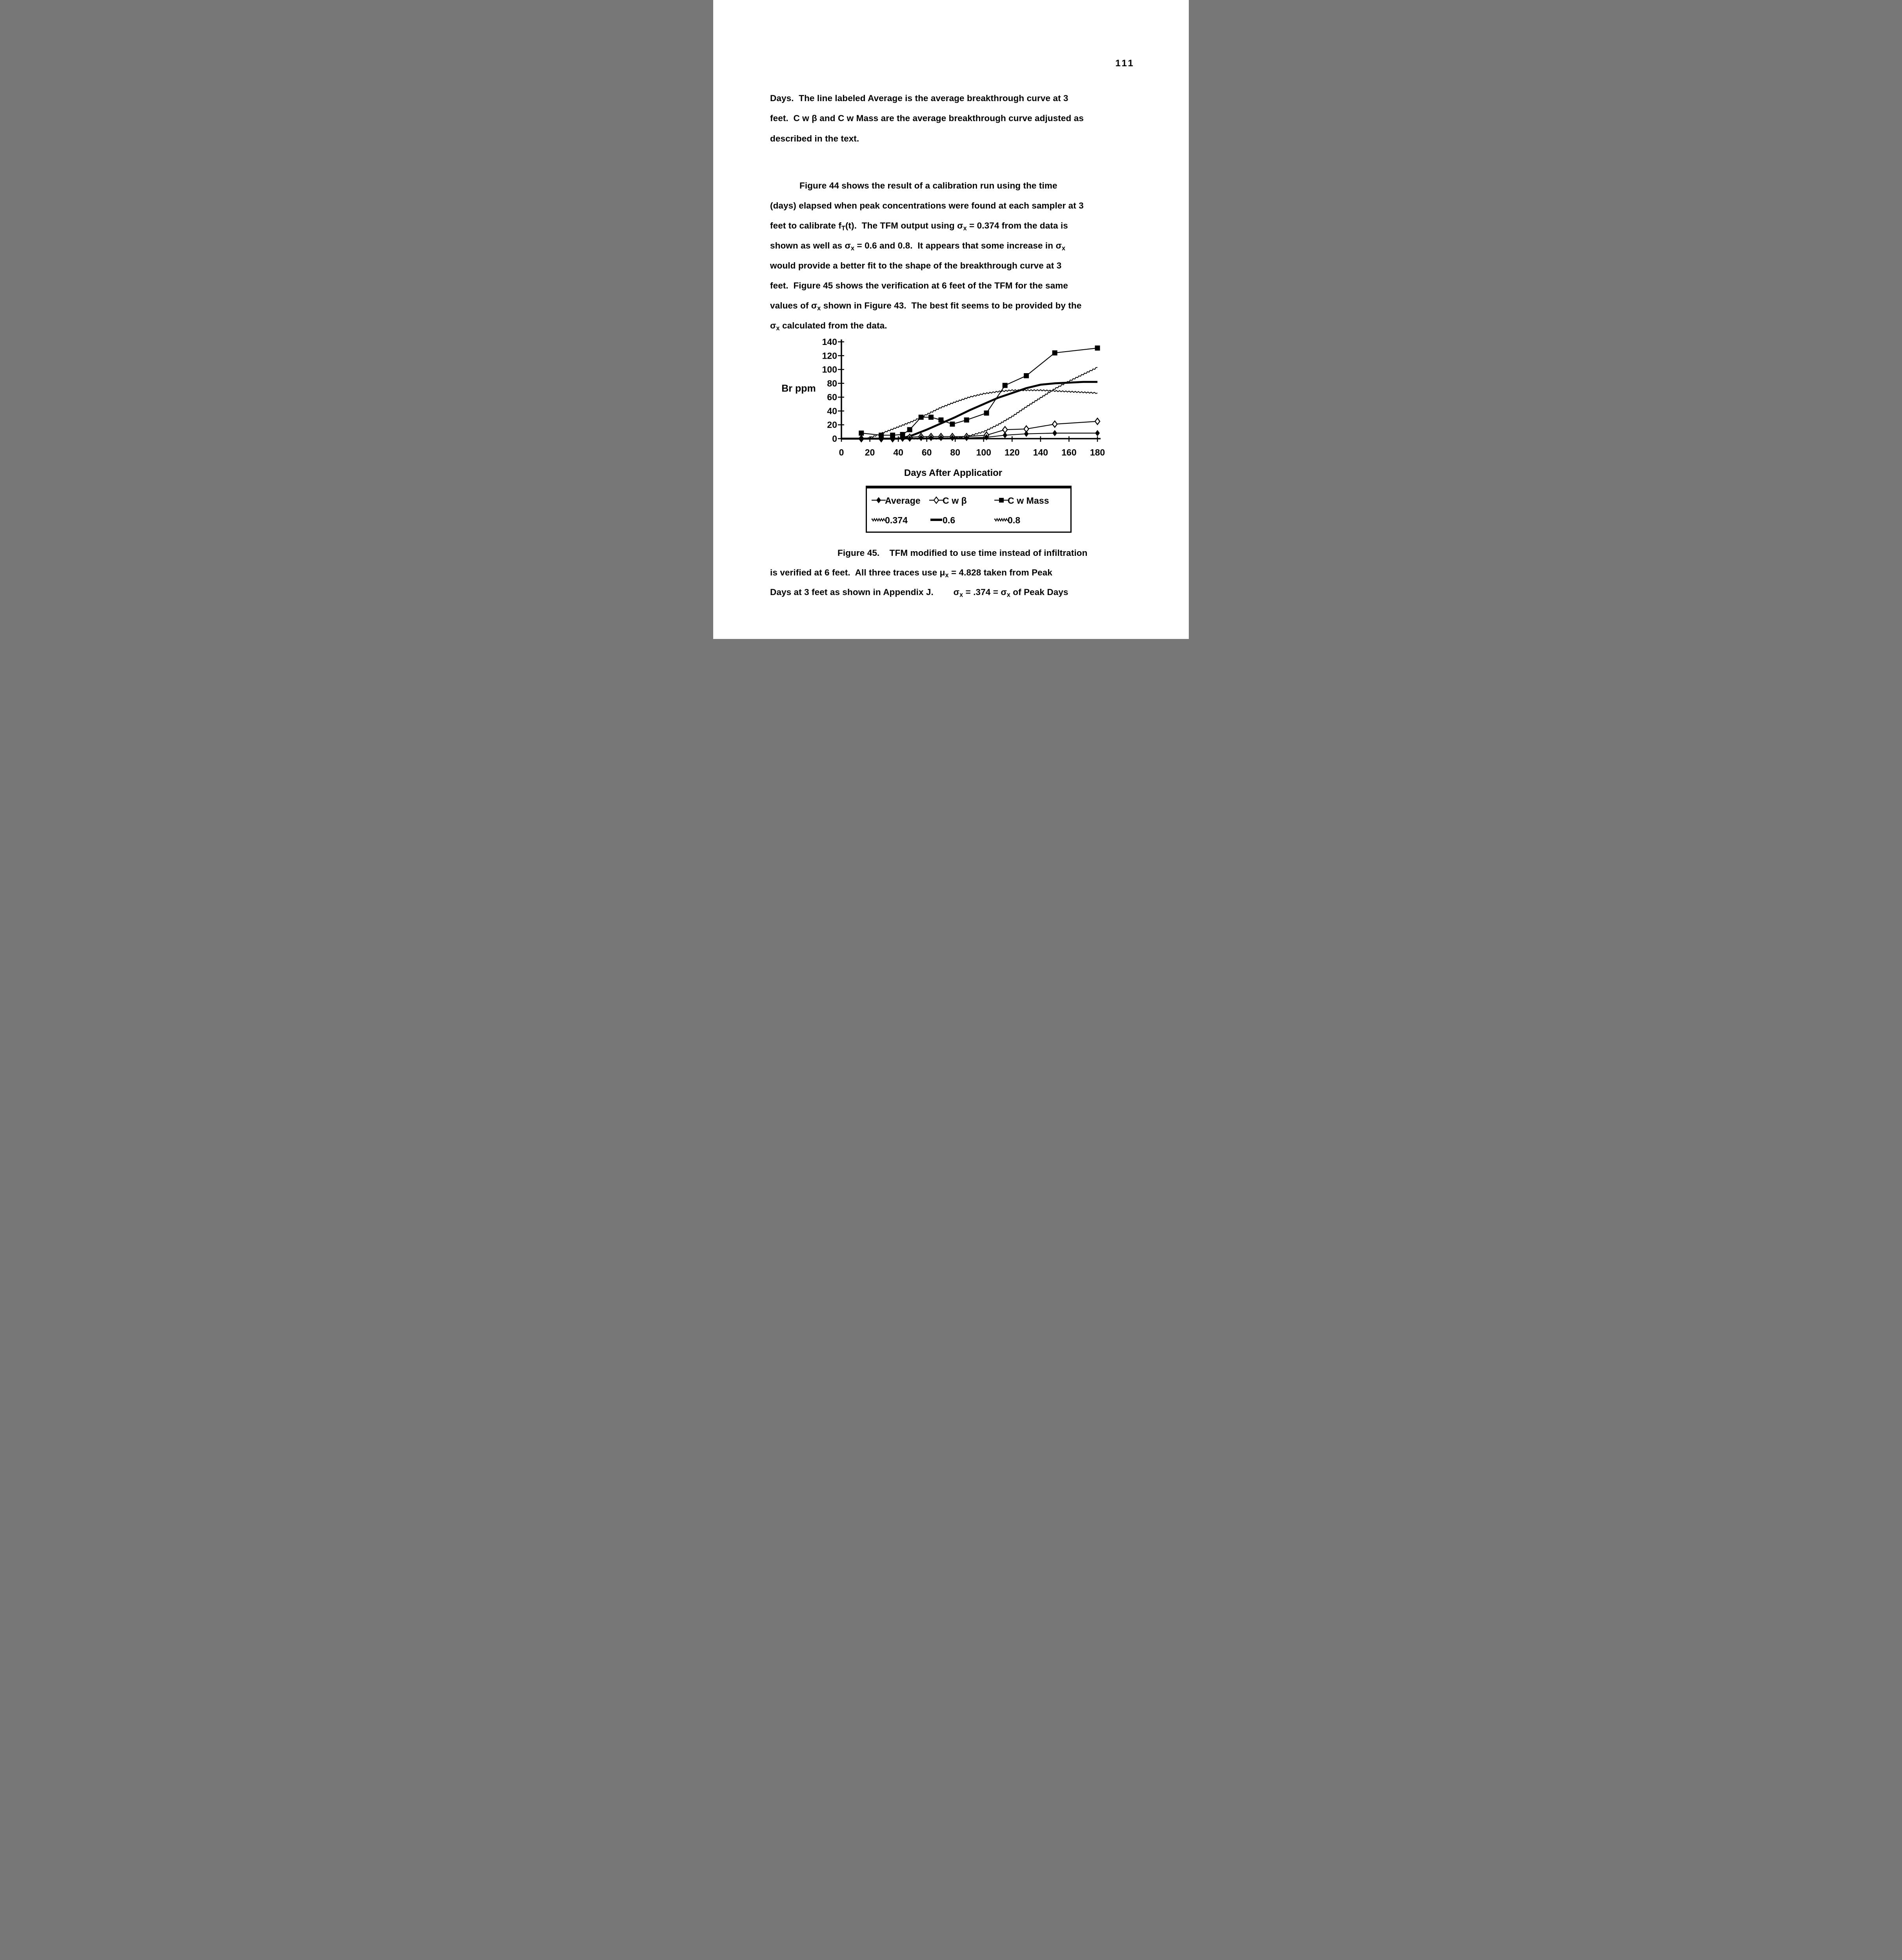  Describe the element at coordinates (843, 229) in the screenshot. I see `subscript: T` at that location.